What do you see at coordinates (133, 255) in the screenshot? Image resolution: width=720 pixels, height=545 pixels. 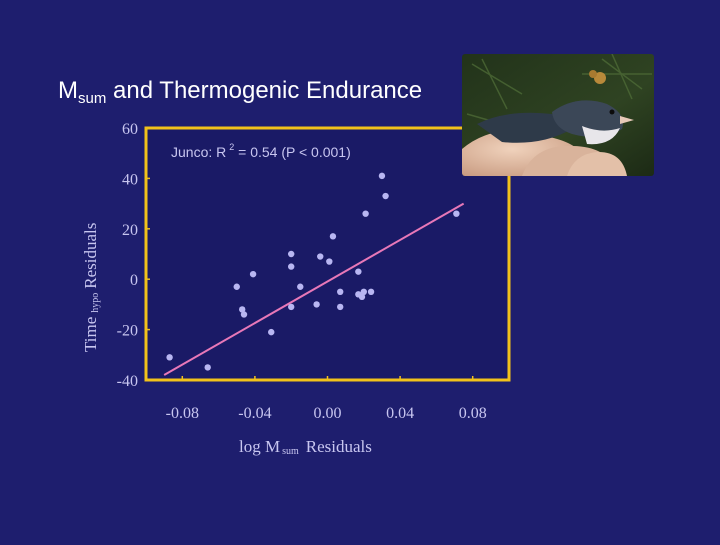 I see `y-axis: 60 40 20 0 -20 -40` at bounding box center [133, 255].